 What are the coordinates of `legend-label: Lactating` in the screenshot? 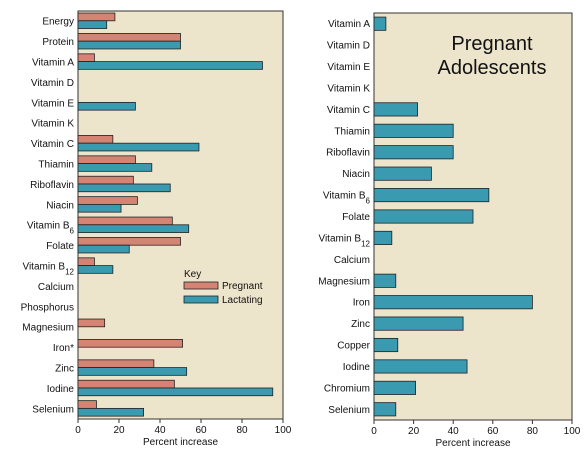 It's located at (242, 300).